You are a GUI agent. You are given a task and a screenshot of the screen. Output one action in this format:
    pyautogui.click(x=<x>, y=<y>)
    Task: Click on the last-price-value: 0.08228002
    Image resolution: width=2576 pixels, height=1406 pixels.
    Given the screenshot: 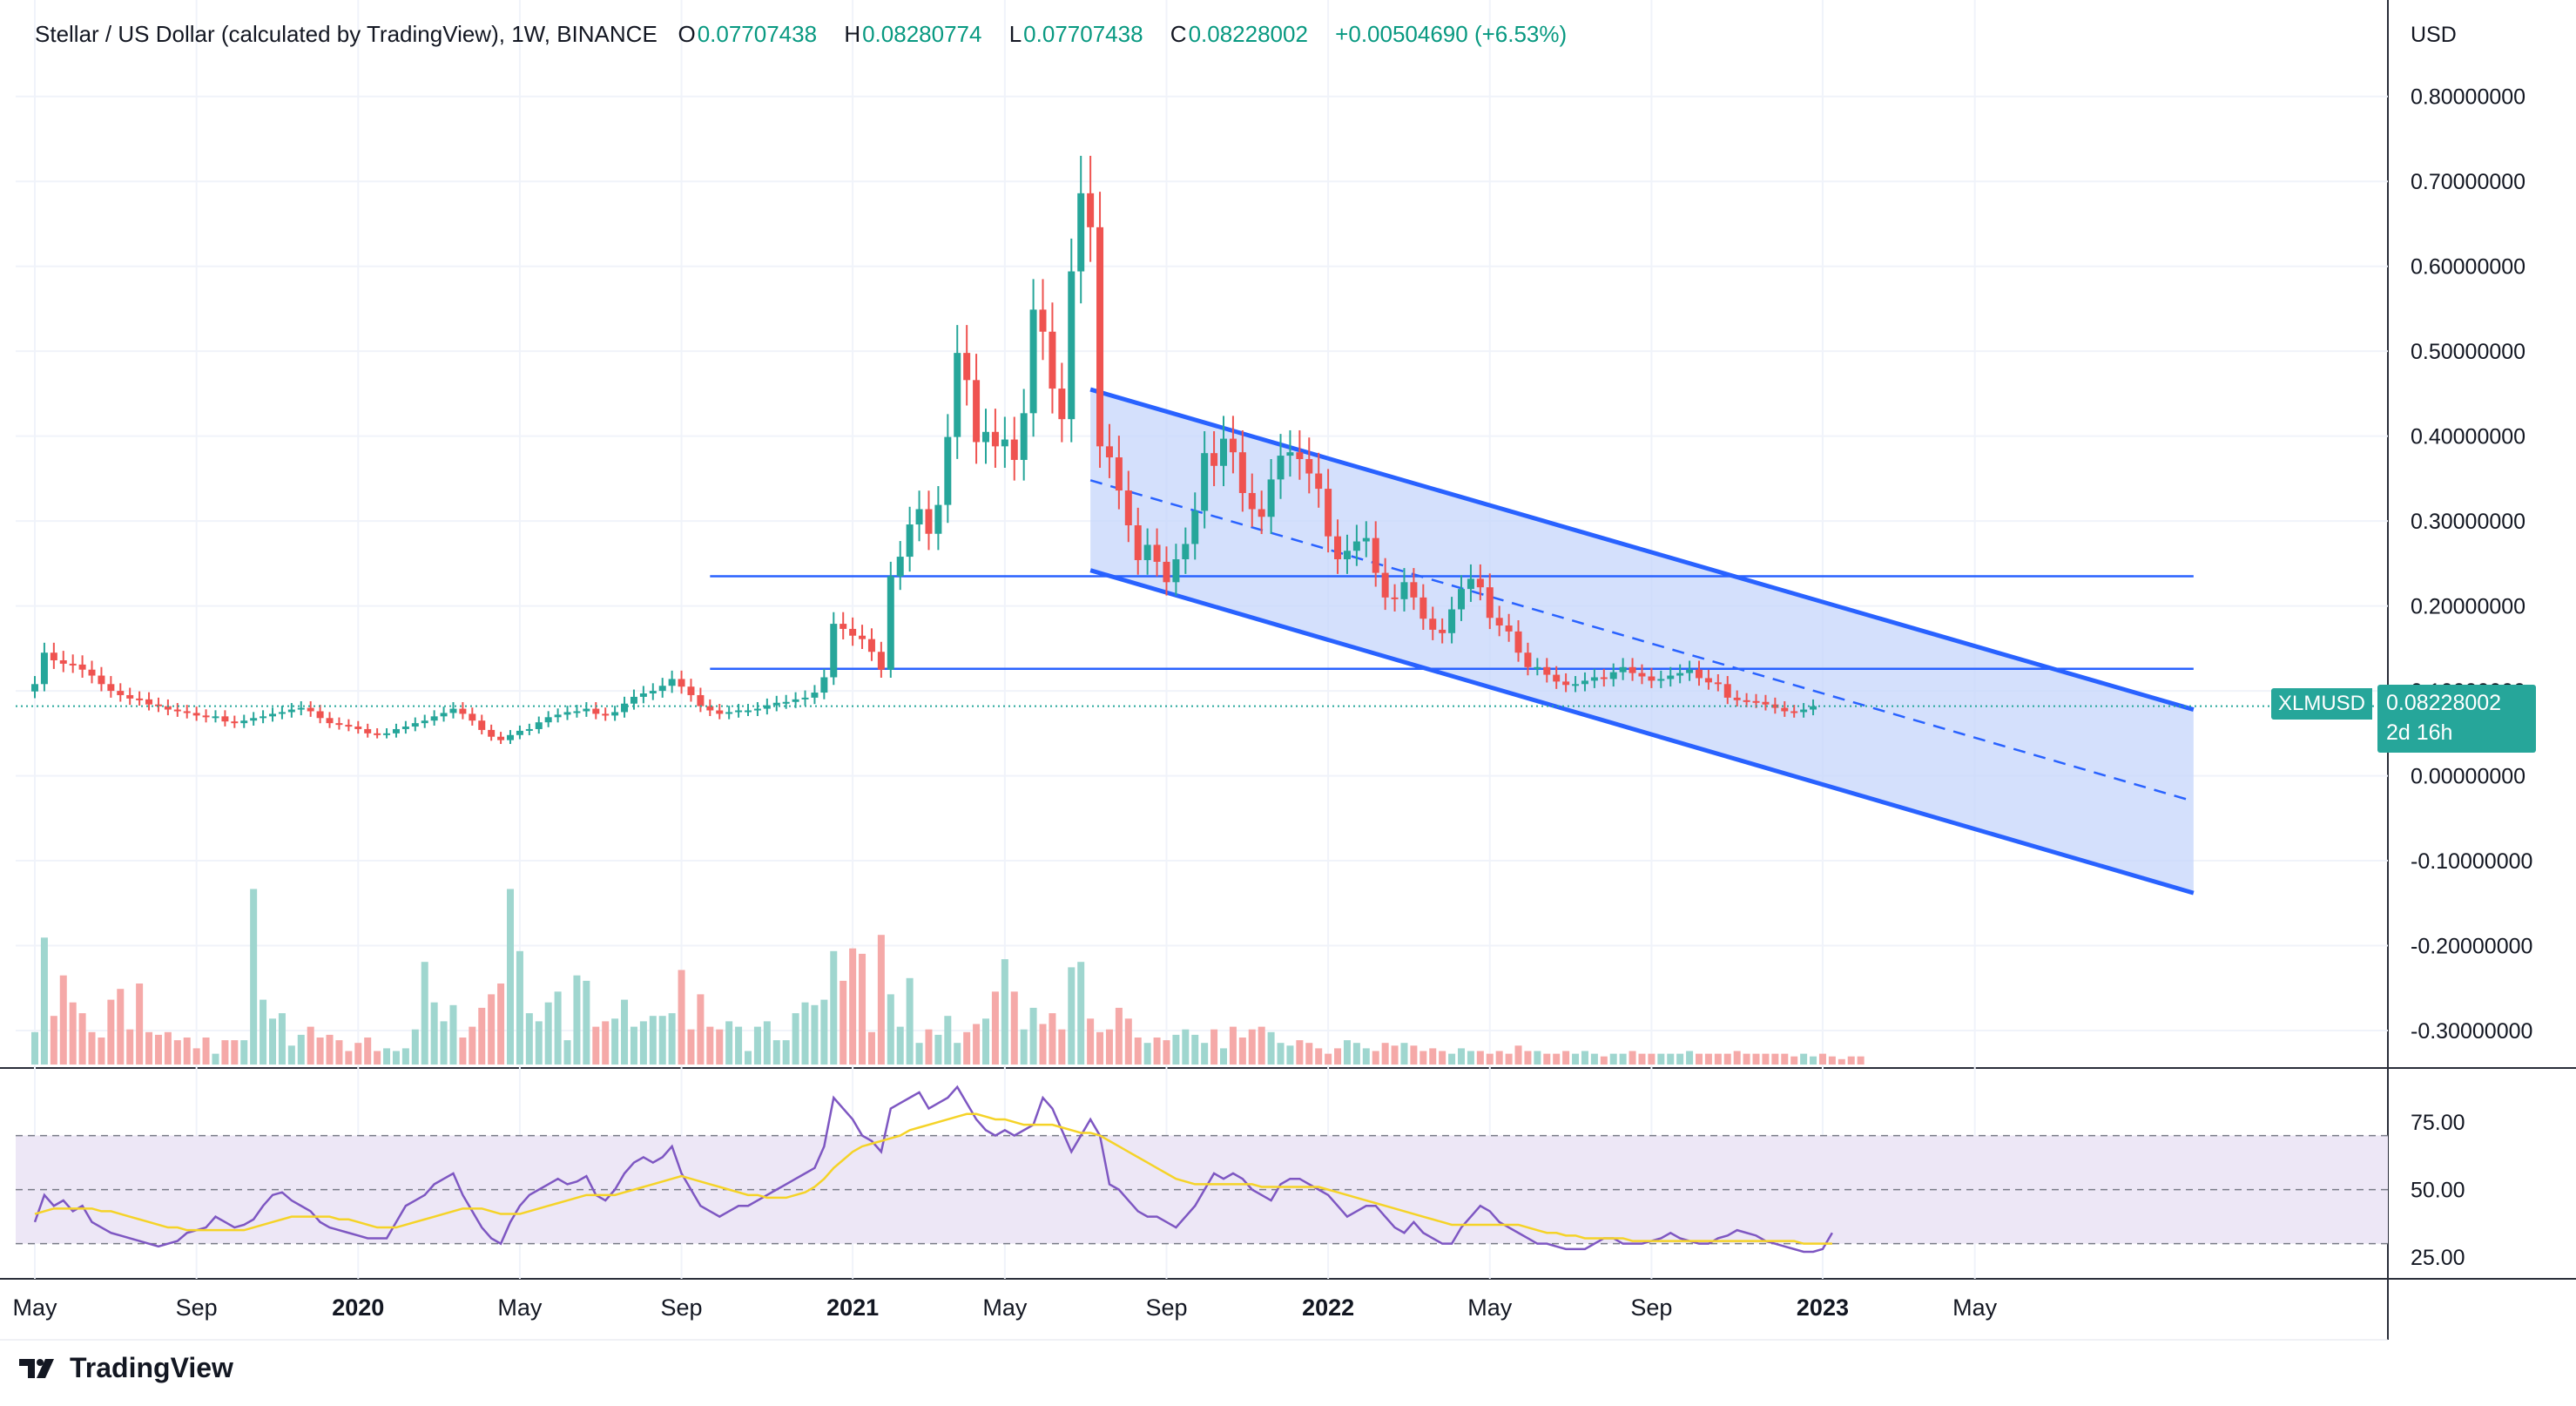 What is the action you would take?
    pyautogui.click(x=2444, y=703)
    